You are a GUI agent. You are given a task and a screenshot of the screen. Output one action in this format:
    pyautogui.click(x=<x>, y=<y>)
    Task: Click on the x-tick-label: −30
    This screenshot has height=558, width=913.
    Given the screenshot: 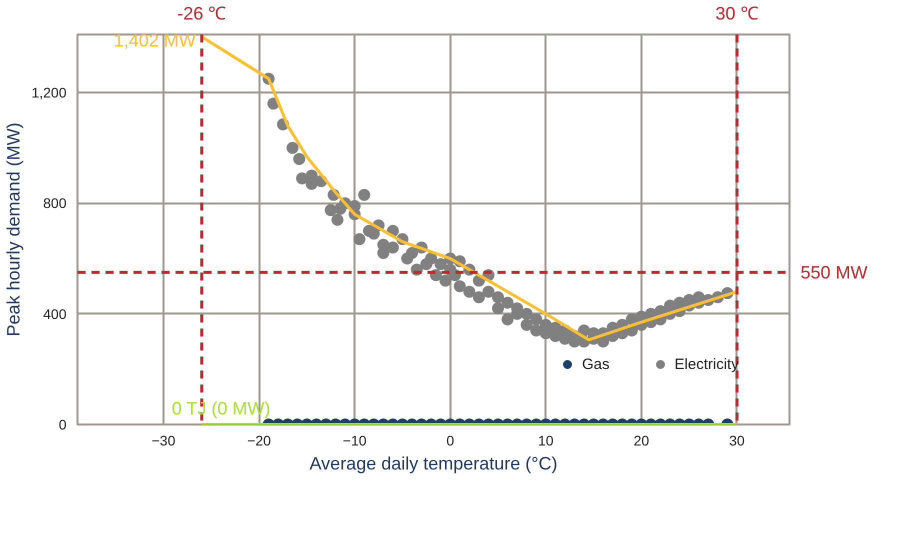 What is the action you would take?
    pyautogui.click(x=164, y=440)
    